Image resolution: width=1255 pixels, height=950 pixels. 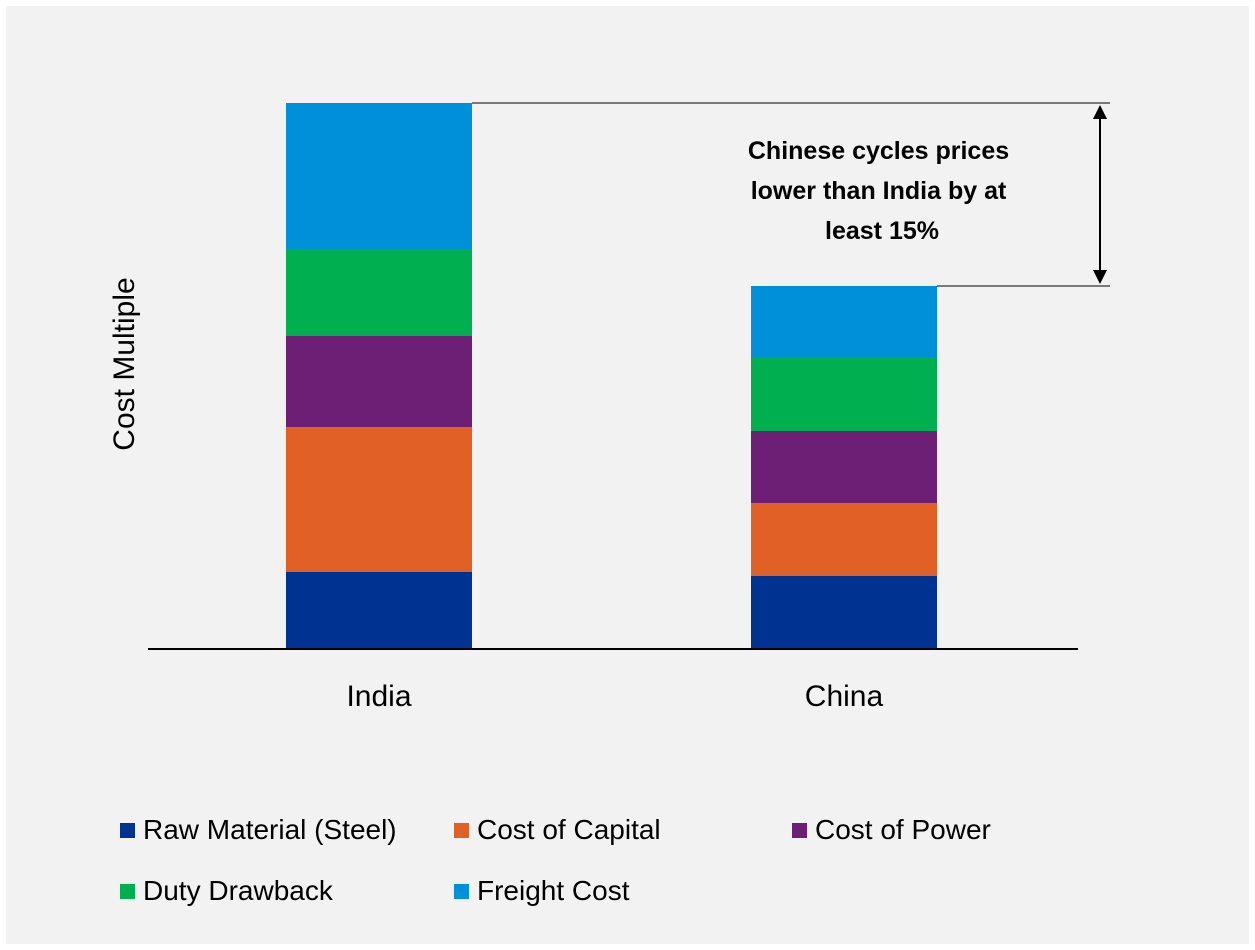 I want to click on legend-item-duty-drawback: Duty Drawback, so click(x=226, y=891).